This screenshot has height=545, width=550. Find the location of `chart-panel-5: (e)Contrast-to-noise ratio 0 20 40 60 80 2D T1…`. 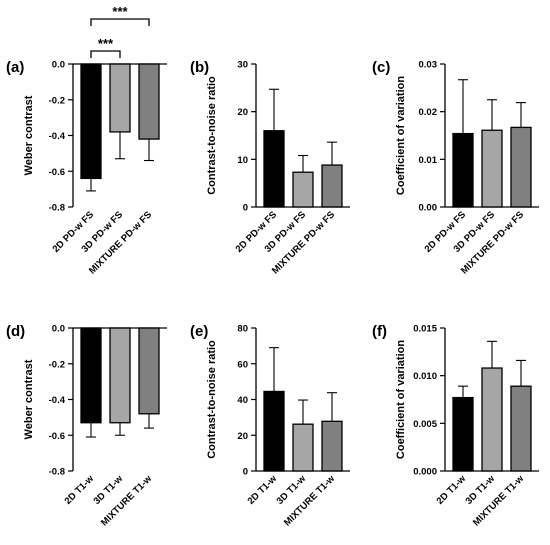

chart-panel-5: (e)Contrast-to-noise ratio 0 20 40 60 80 2D T1… is located at coordinates (270, 426).